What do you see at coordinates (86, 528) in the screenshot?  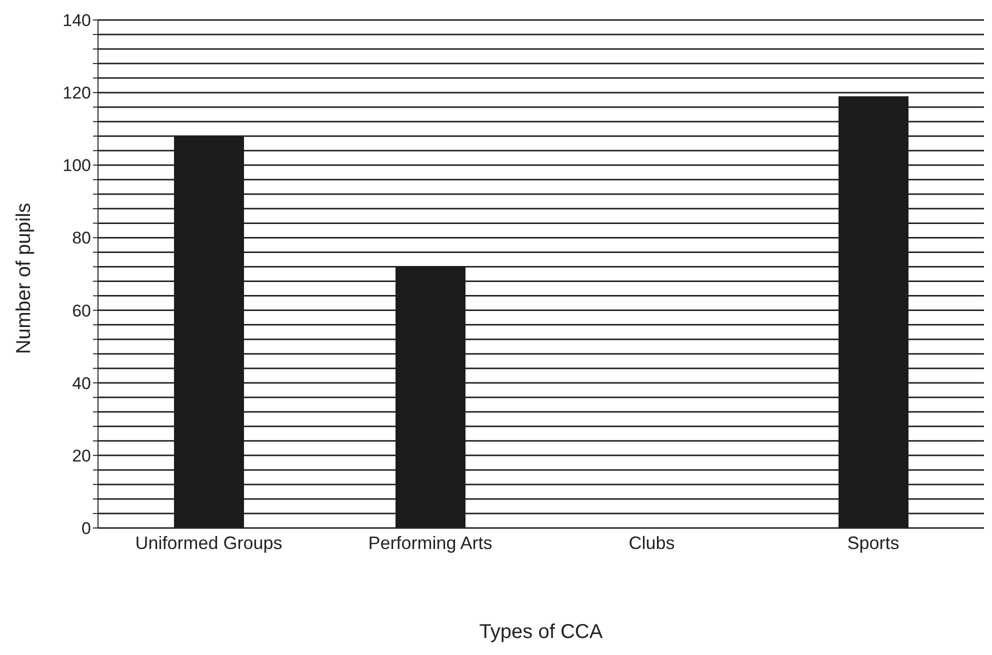 I see `y-tick-label: 0` at bounding box center [86, 528].